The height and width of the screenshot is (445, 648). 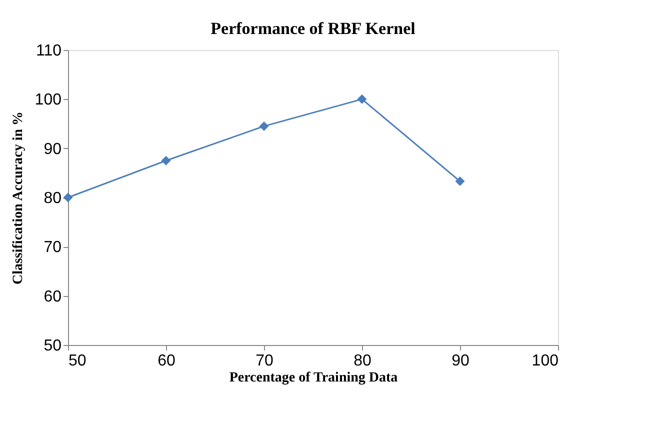 I want to click on y-tick-label: 60, so click(x=53, y=297).